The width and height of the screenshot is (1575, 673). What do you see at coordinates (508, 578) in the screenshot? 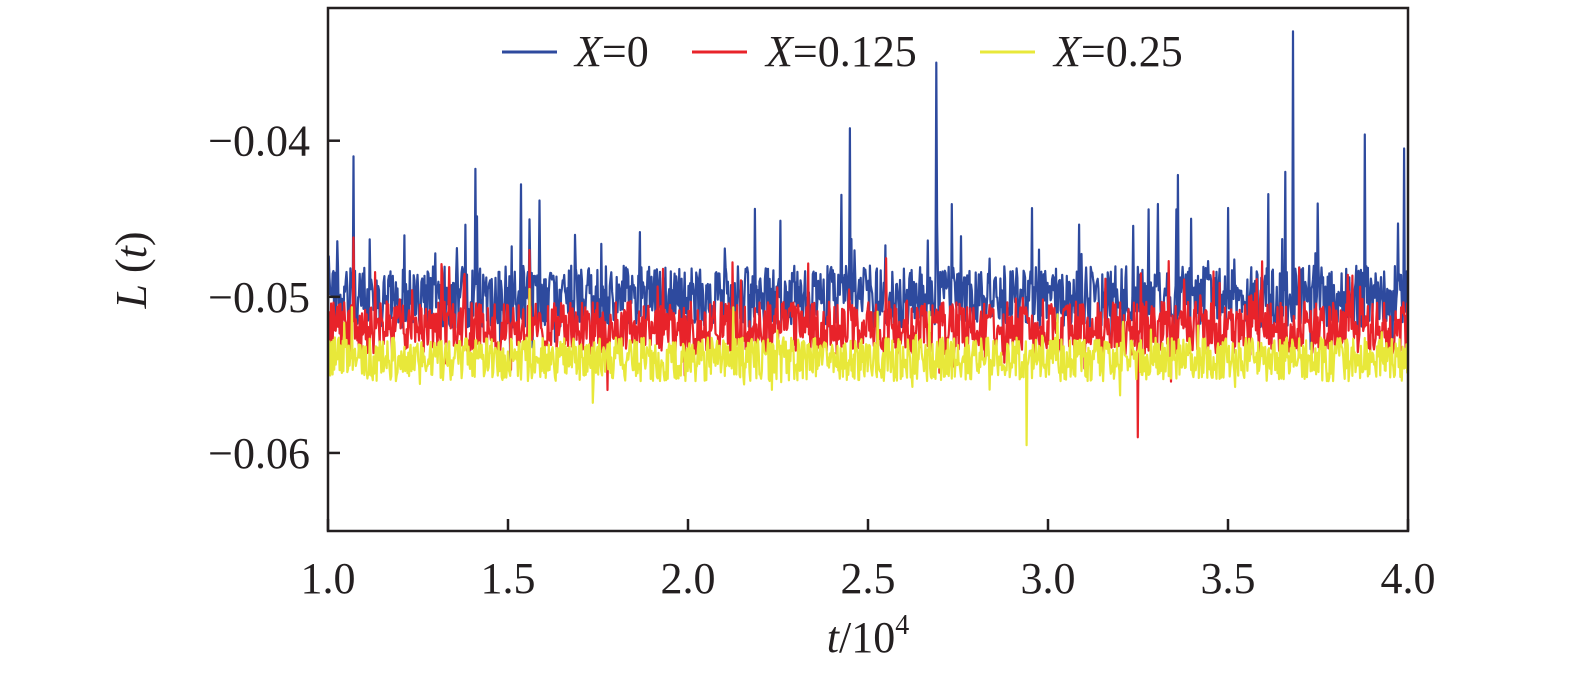
I see `x-tick-label: 1.5` at bounding box center [508, 578].